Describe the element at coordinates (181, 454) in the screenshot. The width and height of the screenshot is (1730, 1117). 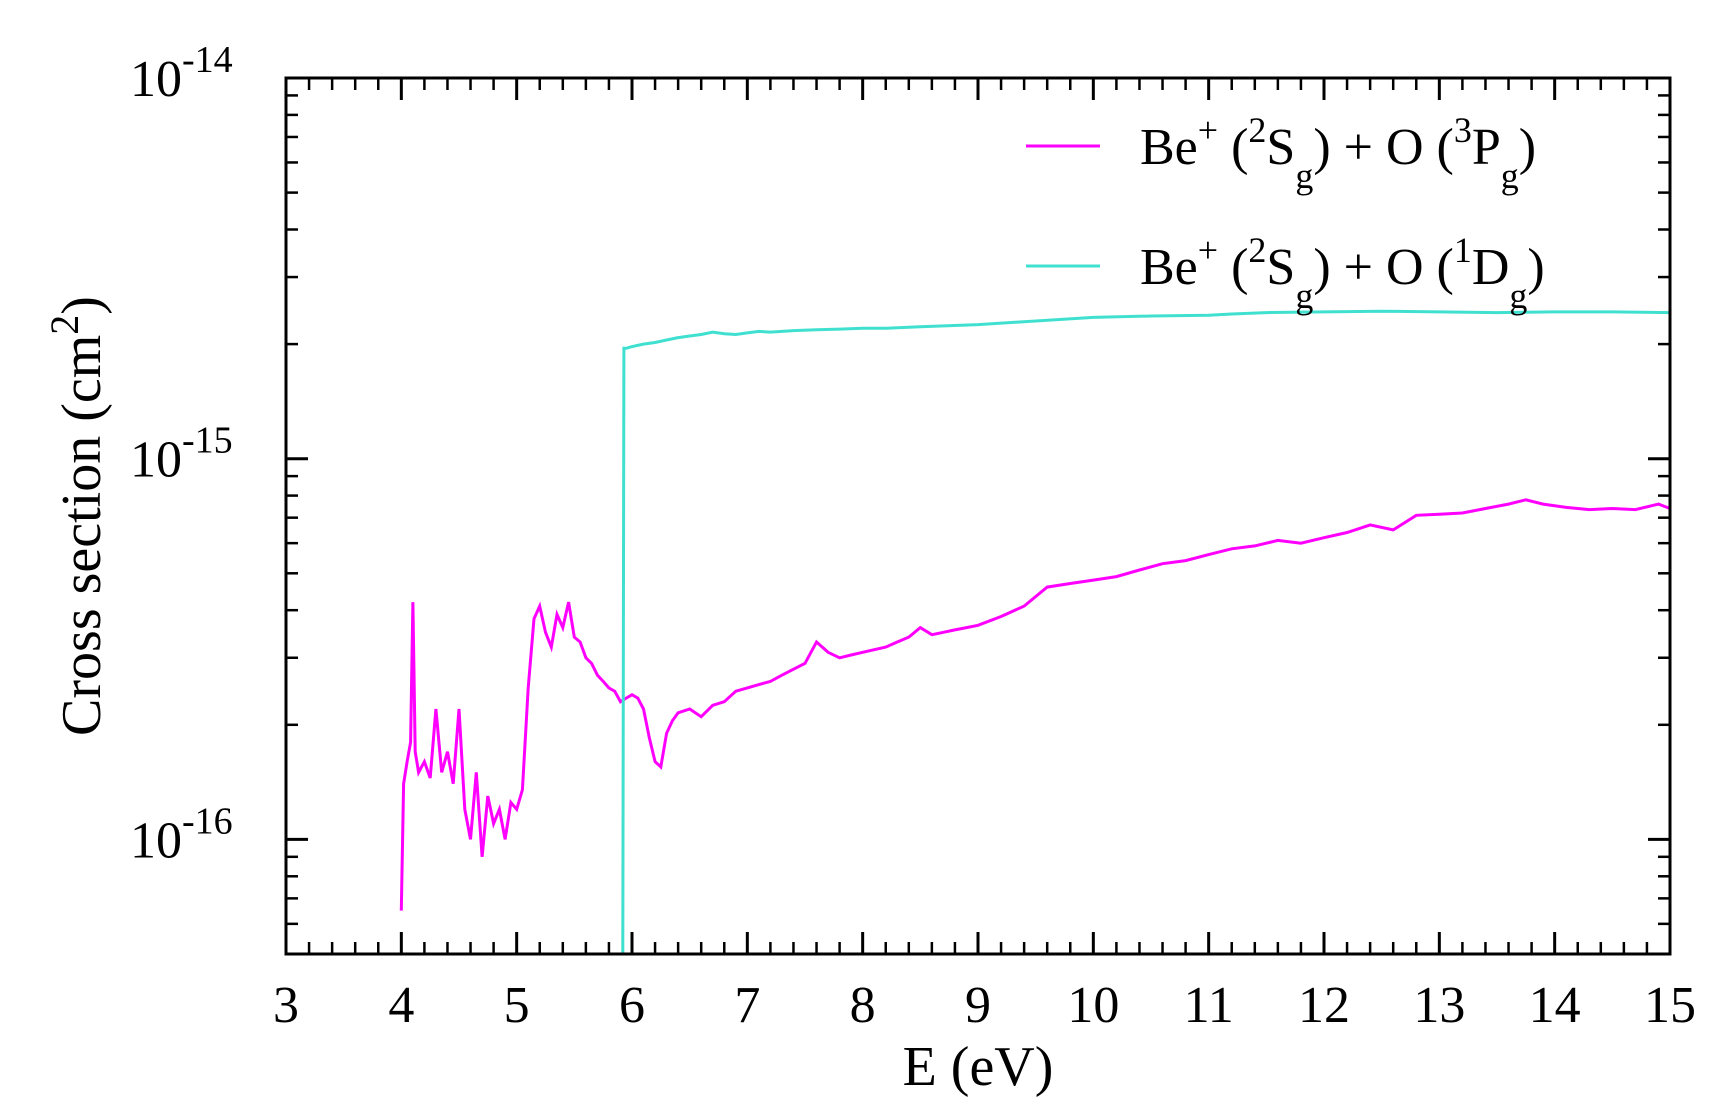
I see `y-tick-label: 10-15` at that location.